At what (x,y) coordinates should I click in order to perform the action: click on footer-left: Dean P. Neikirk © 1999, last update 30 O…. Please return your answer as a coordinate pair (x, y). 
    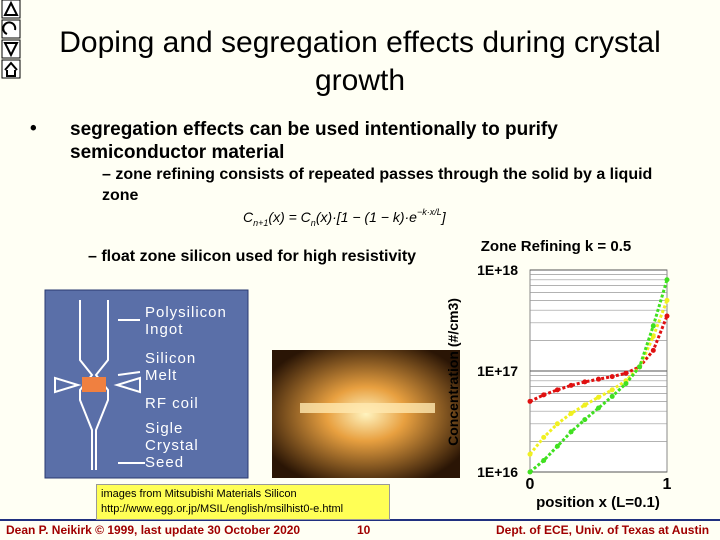
    Looking at the image, I should click on (153, 530).